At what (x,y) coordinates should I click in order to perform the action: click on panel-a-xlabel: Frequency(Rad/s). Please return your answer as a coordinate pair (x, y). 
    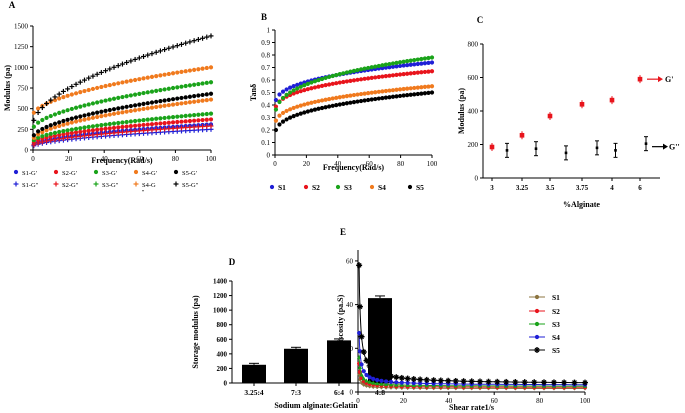
    Looking at the image, I should click on (122, 160).